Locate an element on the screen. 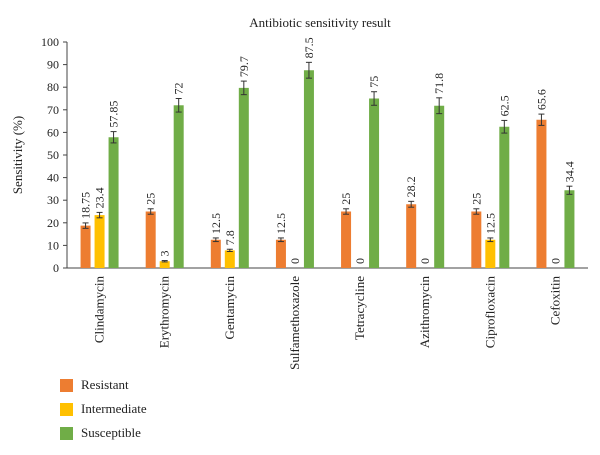 Image resolution: width=600 pixels, height=455 pixels. data-label: 62.5 is located at coordinates (504, 105).